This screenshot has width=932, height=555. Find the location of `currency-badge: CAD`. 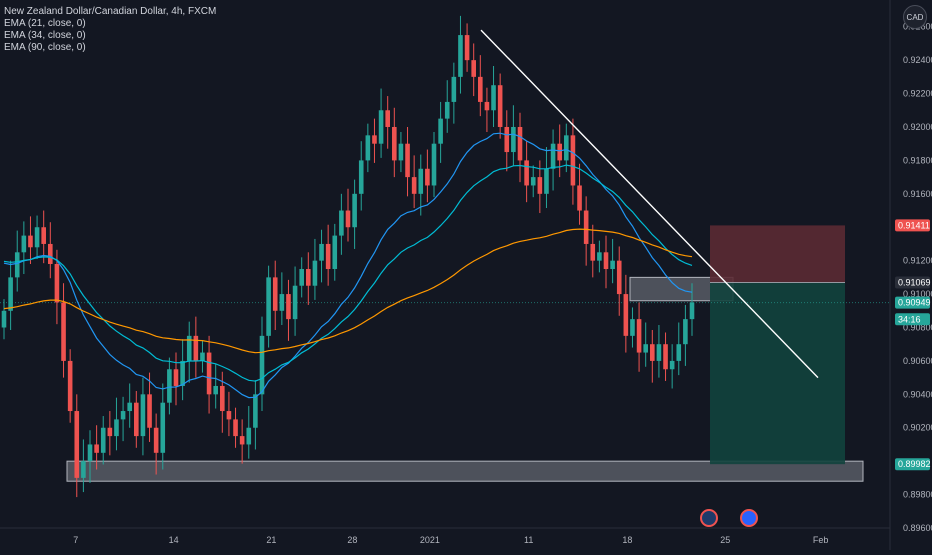

currency-badge: CAD is located at coordinates (915, 17).